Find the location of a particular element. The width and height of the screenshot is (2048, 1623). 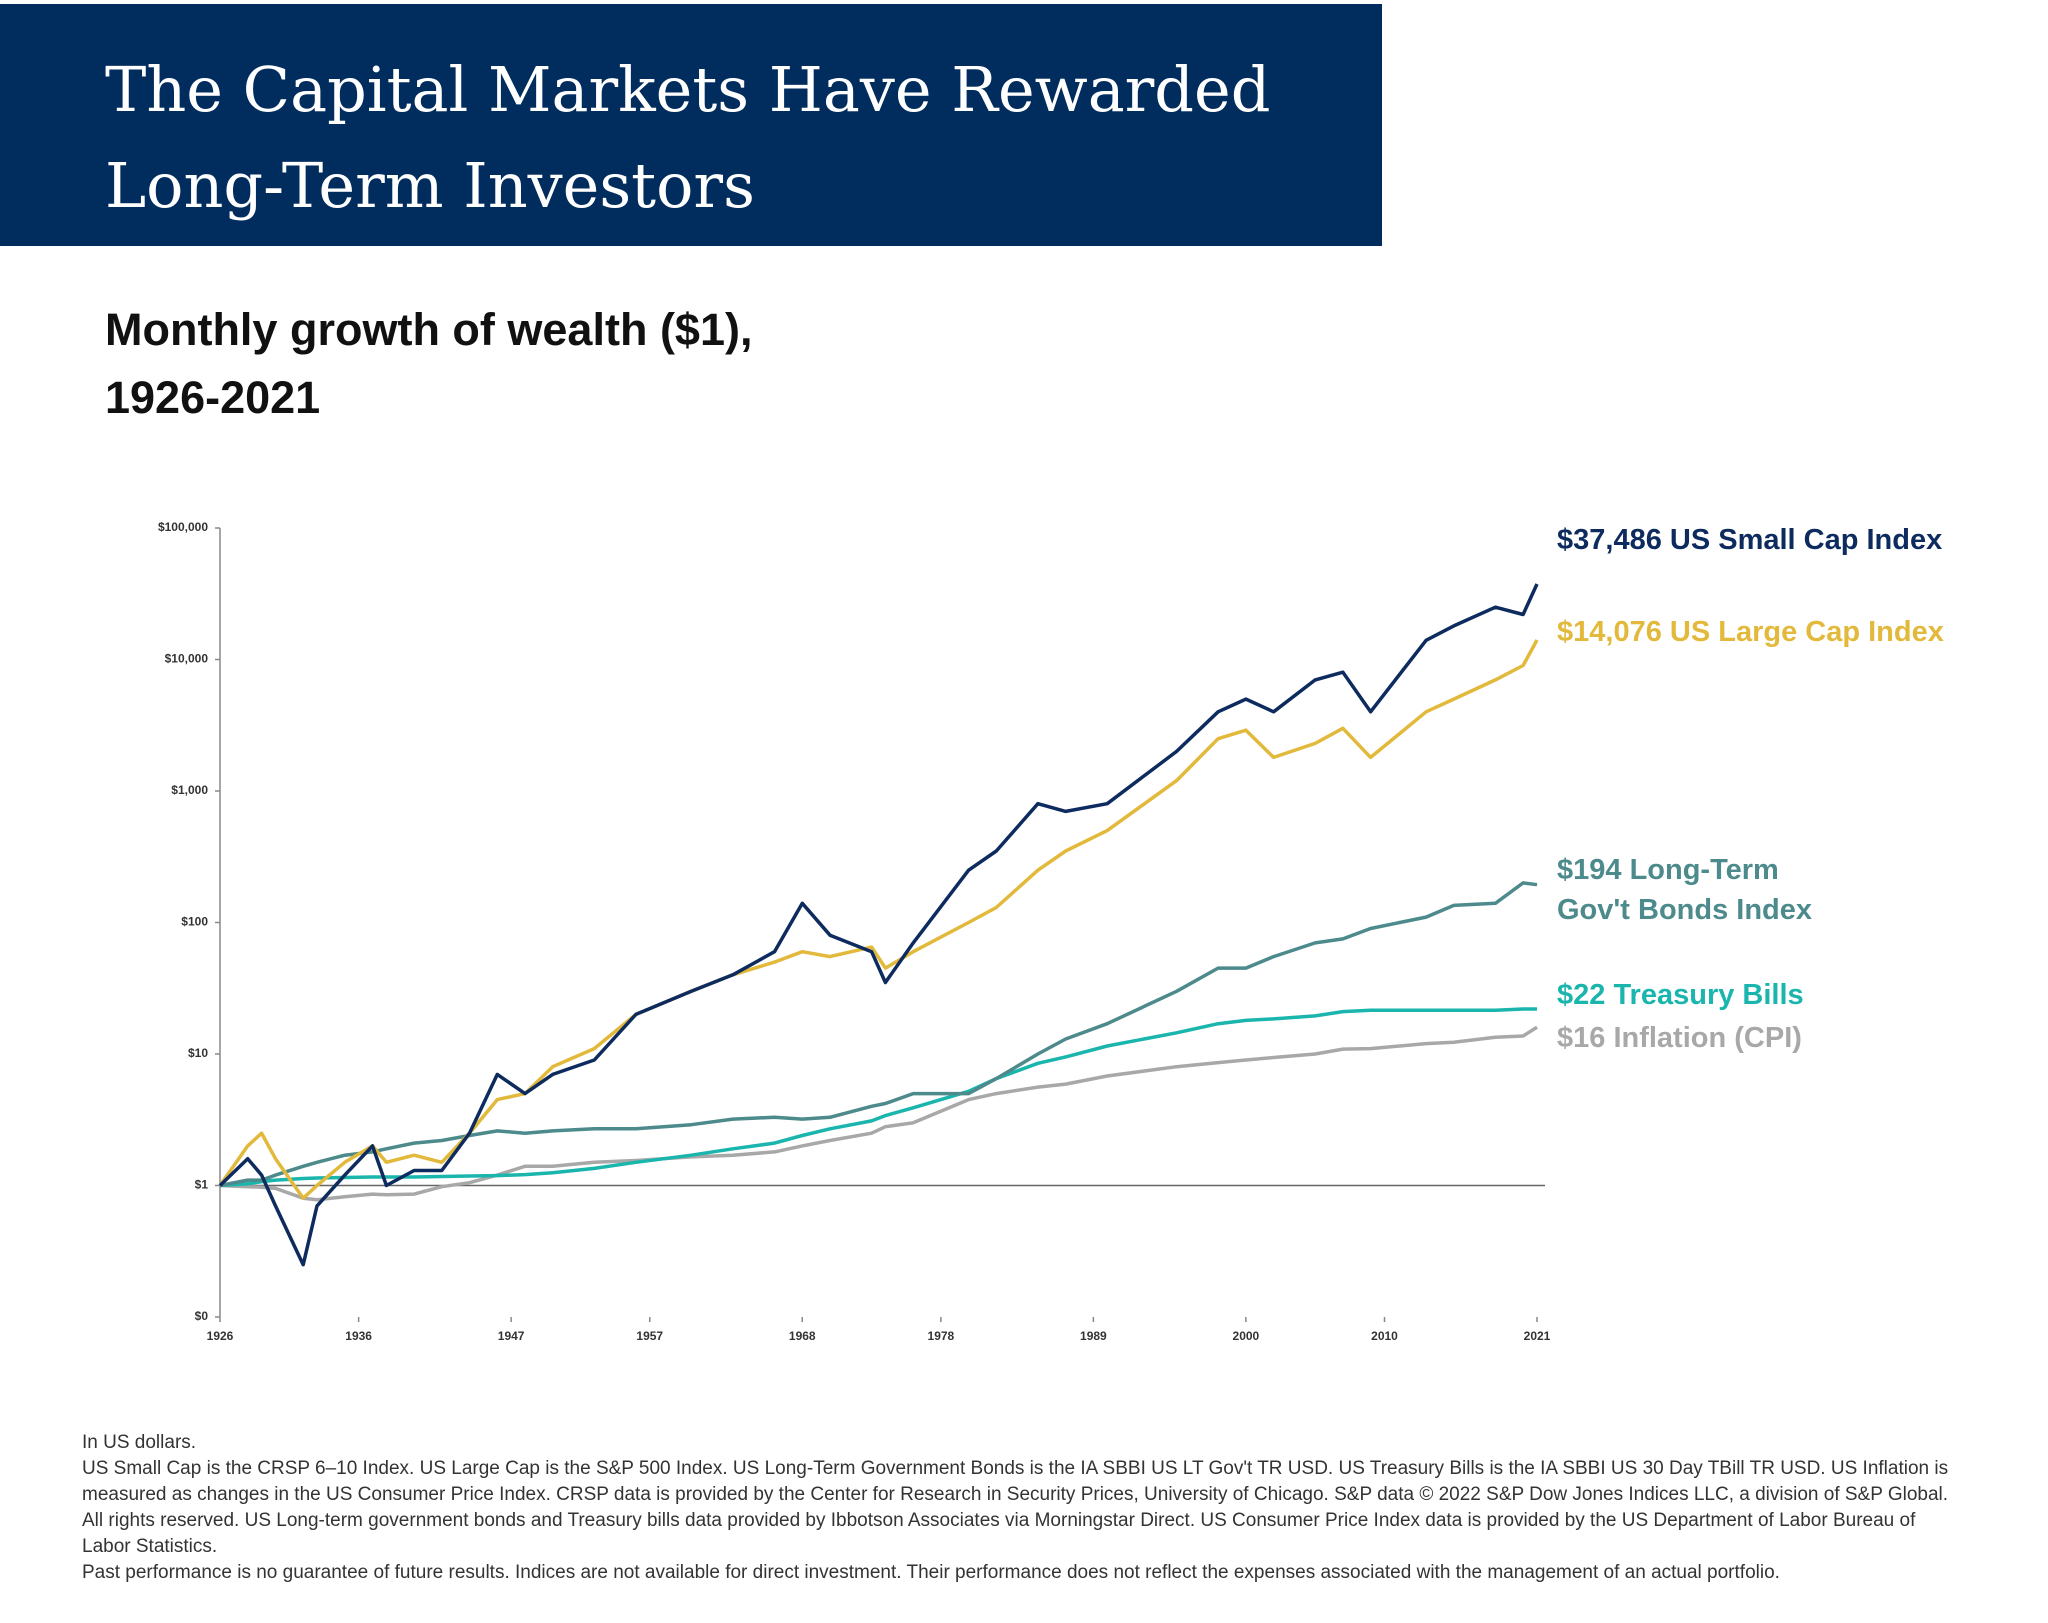

series-end-label: $14,076 US Large Cap Index is located at coordinates (1750, 632).